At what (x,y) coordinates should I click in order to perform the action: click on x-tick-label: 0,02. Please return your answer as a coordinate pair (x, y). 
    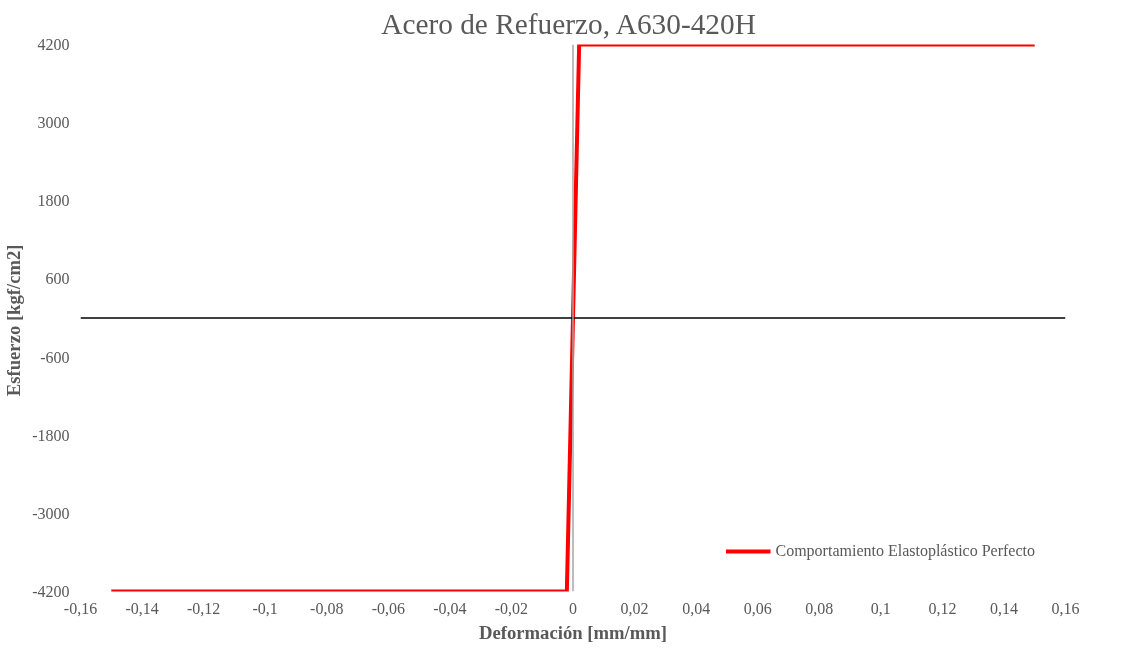
    Looking at the image, I should click on (634, 608).